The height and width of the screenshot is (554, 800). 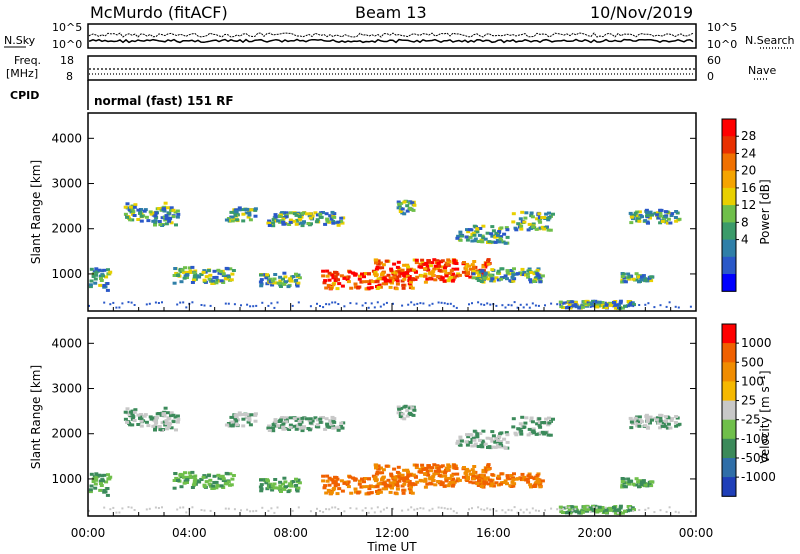 What do you see at coordinates (729, 283) in the screenshot?
I see `power-colorbar-segment` at bounding box center [729, 283].